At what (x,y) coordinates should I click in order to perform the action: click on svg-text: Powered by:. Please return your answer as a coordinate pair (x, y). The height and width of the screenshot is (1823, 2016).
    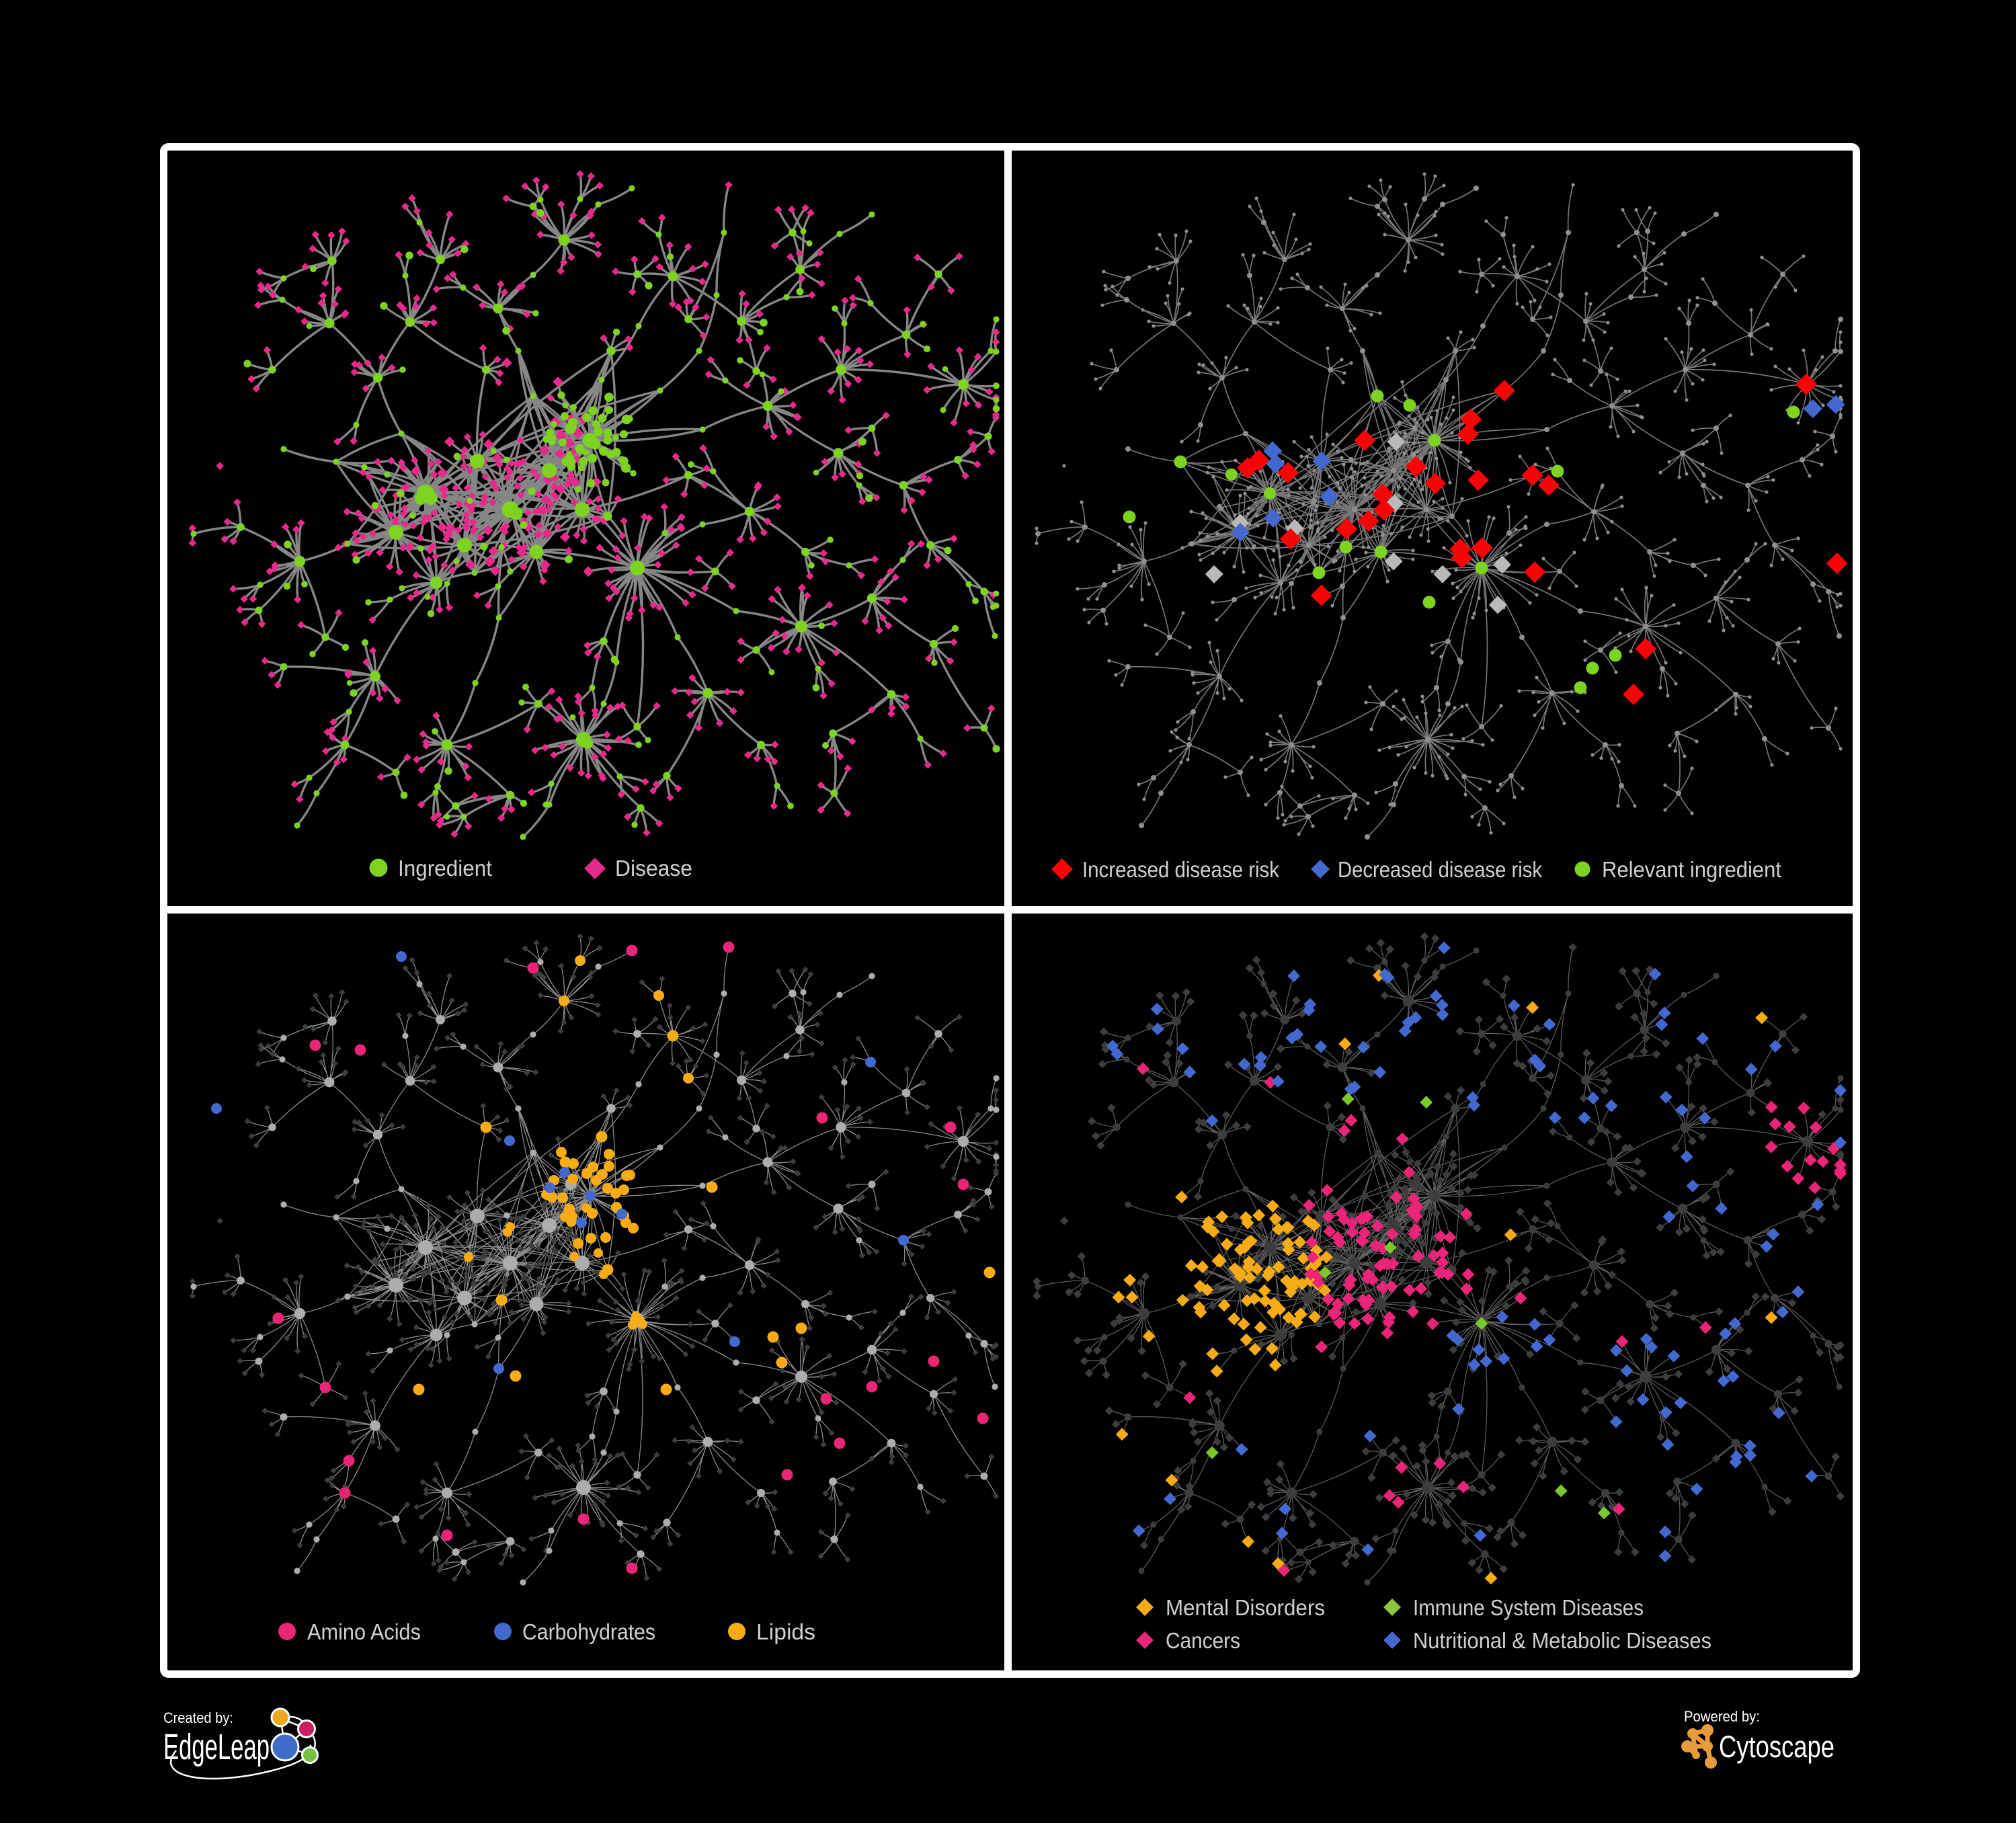
    Looking at the image, I should click on (1722, 1716).